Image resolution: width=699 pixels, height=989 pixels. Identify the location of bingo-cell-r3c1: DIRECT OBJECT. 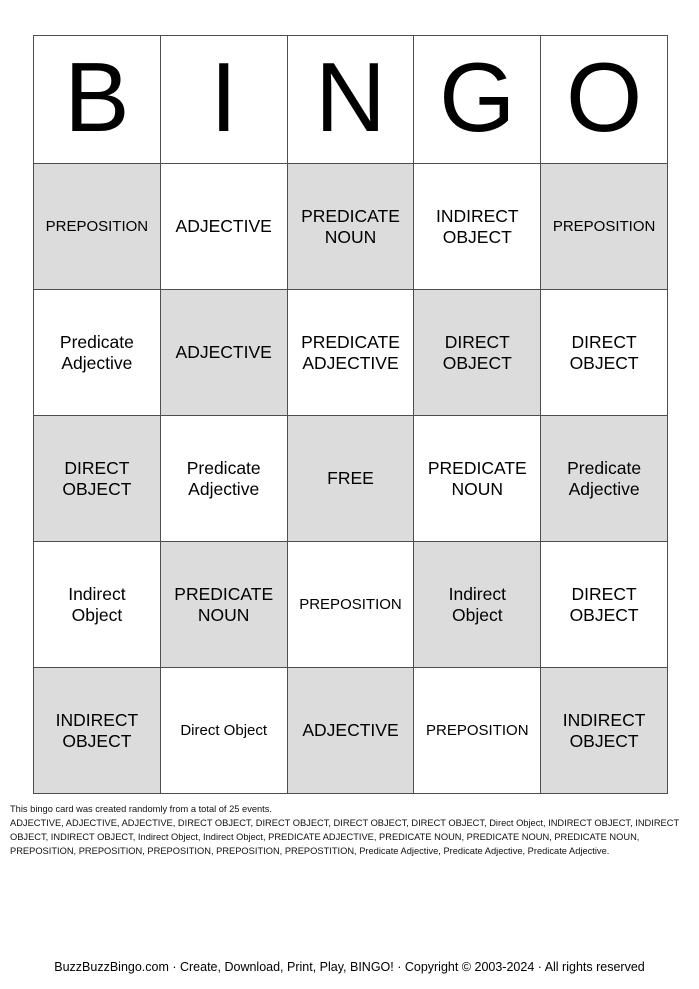
(97, 479).